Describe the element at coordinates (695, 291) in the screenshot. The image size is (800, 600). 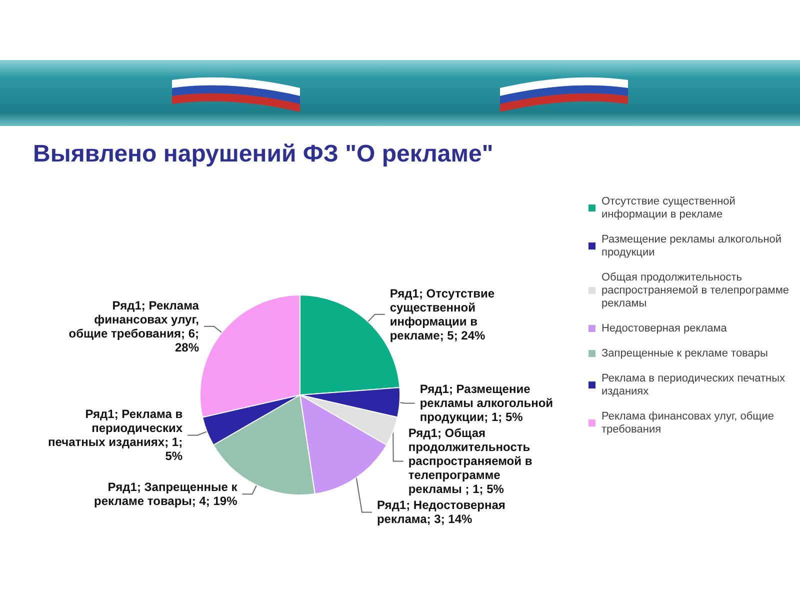
I see `legend-label: Общая продолжительность распространяемой в телепрограмме рекламы` at that location.